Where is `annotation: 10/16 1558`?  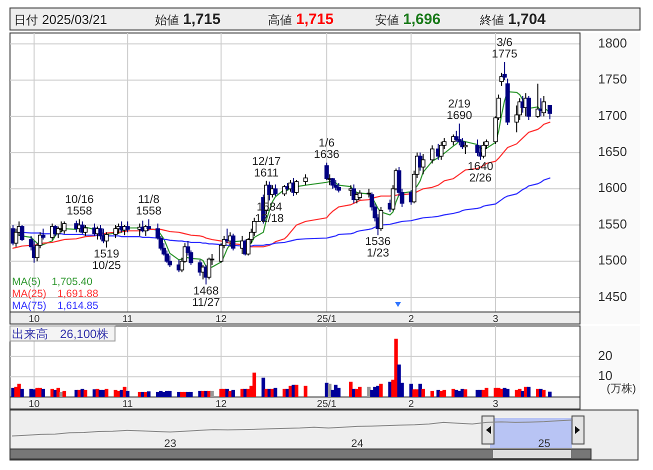 annotation: 10/16 1558 is located at coordinates (79, 206).